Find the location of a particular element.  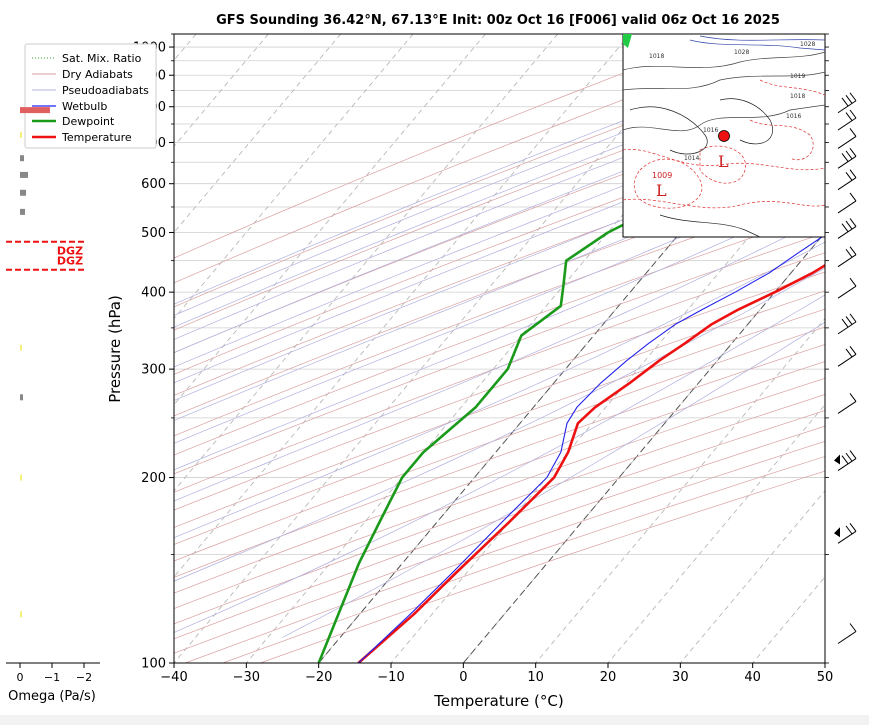

y-axis-label: Pressure (hPa) is located at coordinates (115, 349).